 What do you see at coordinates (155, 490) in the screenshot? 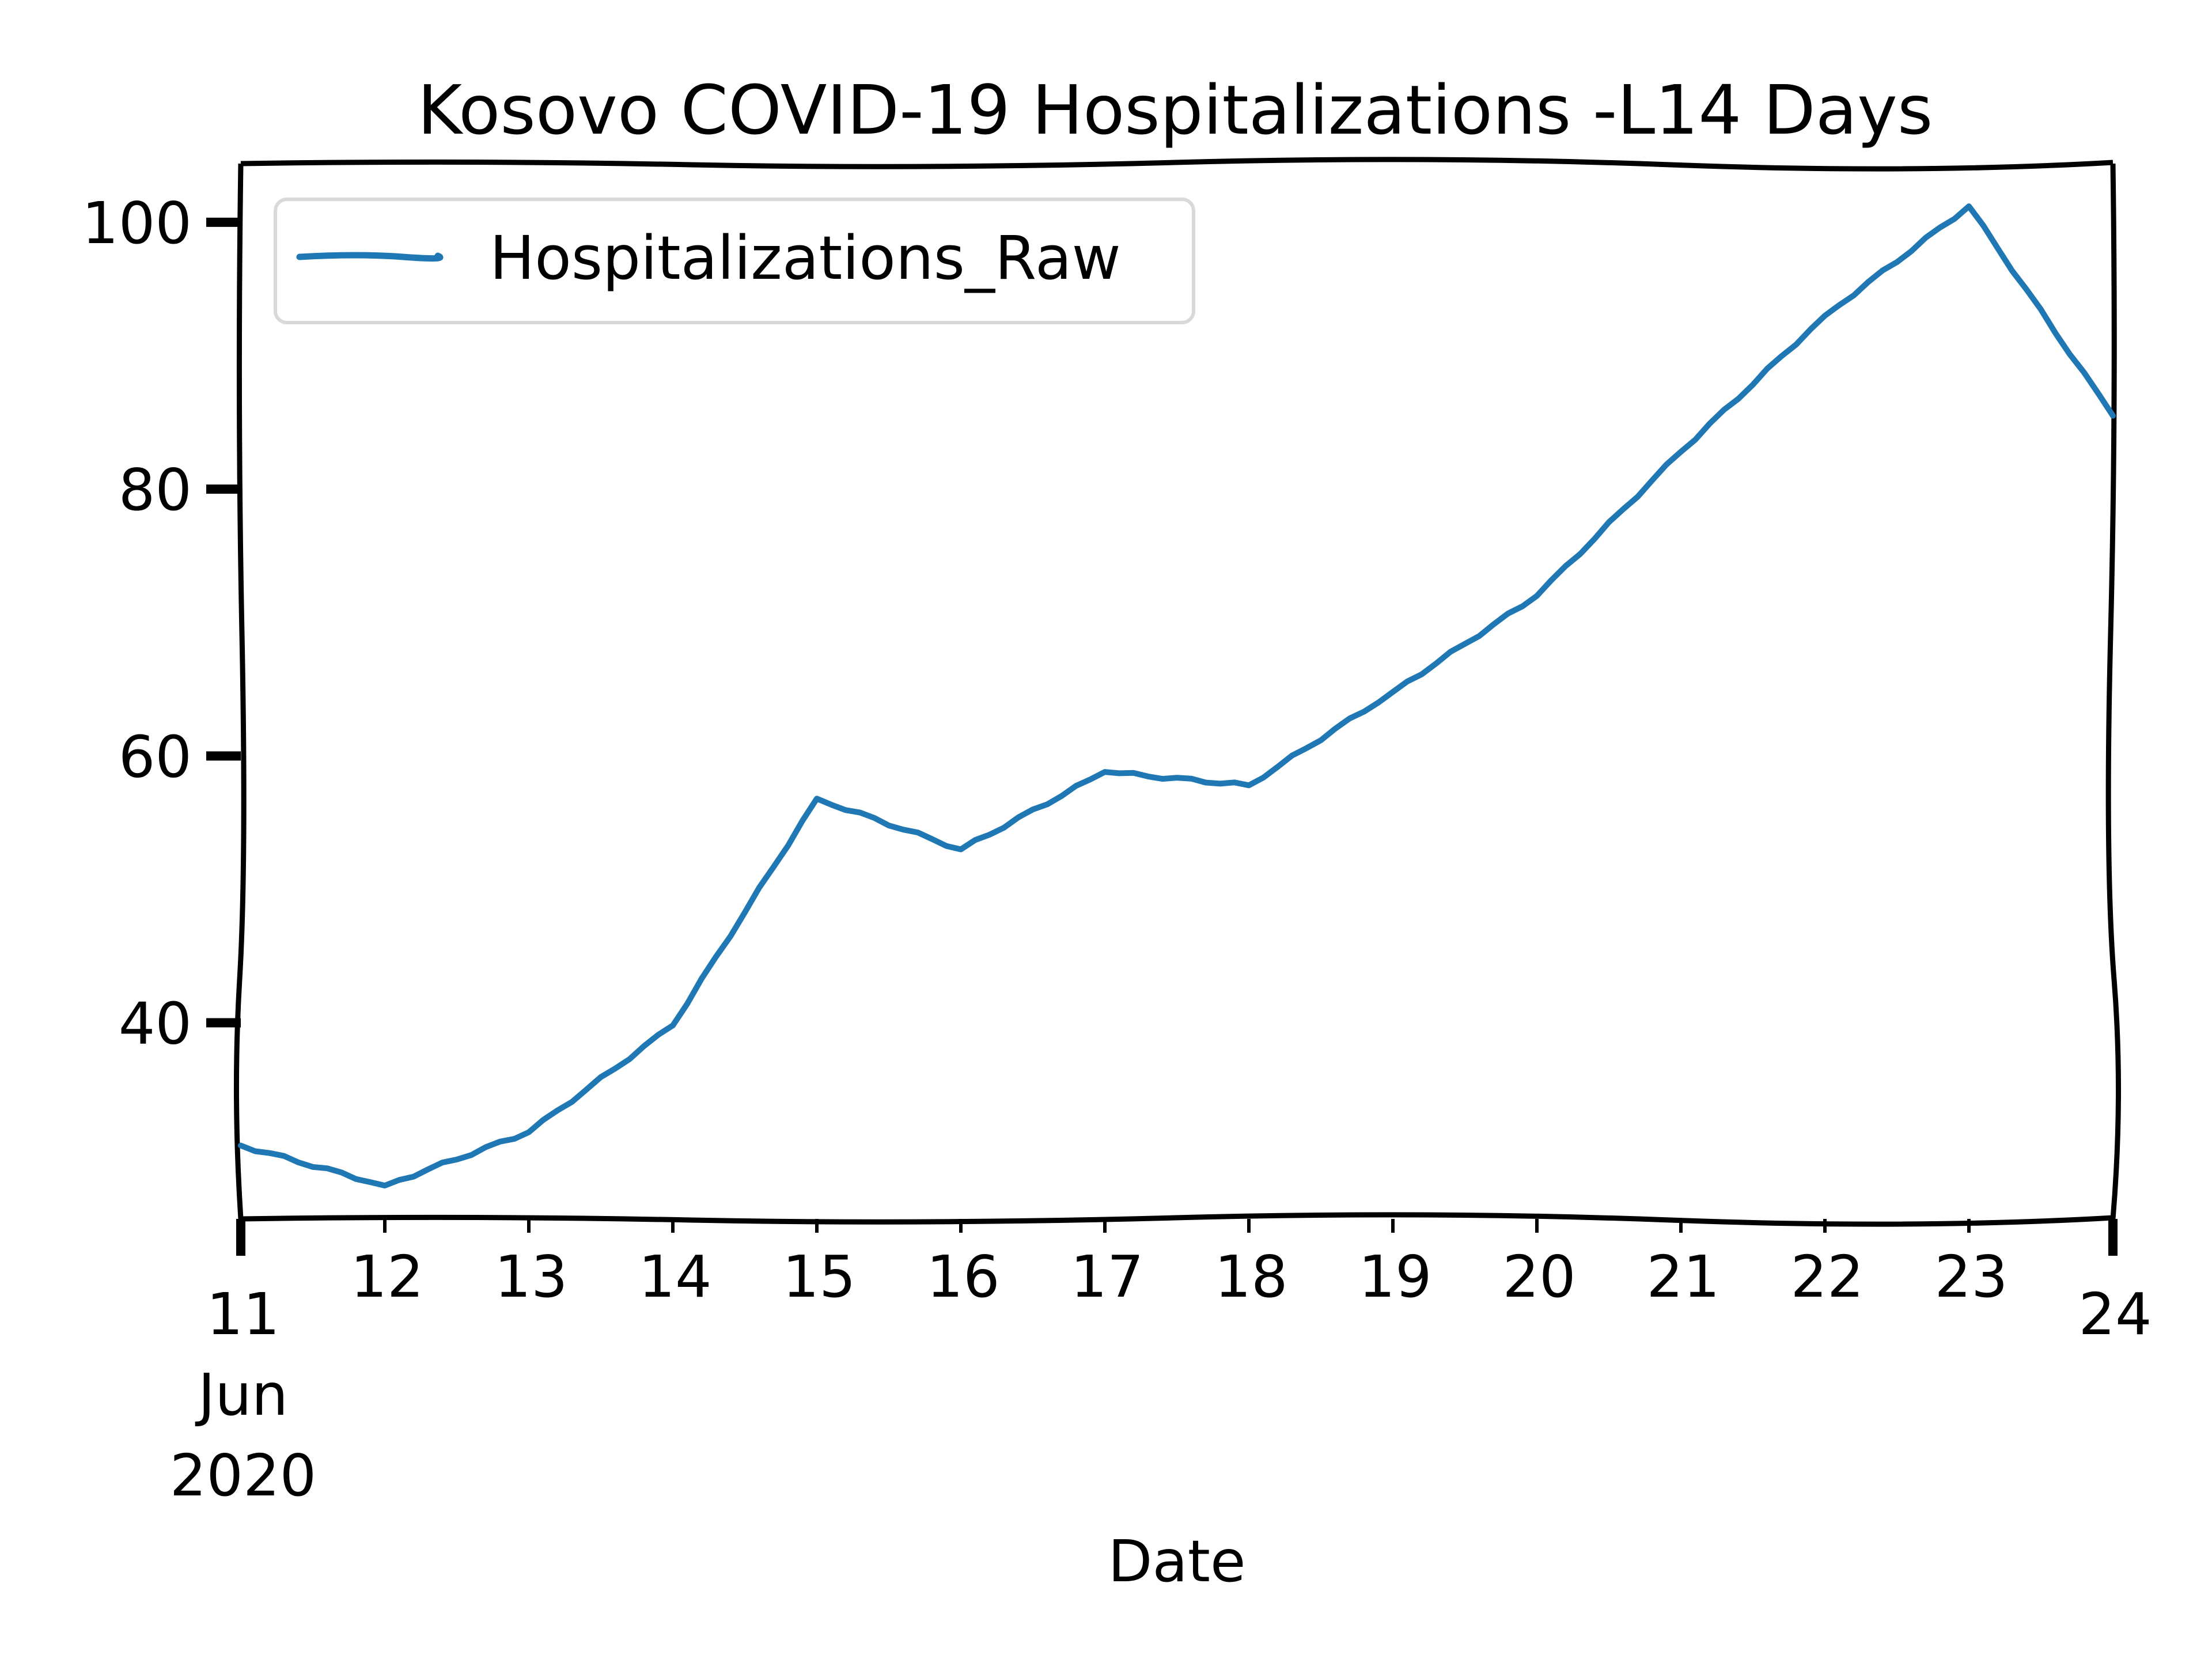
I see `y-tick-label-80: 80` at bounding box center [155, 490].